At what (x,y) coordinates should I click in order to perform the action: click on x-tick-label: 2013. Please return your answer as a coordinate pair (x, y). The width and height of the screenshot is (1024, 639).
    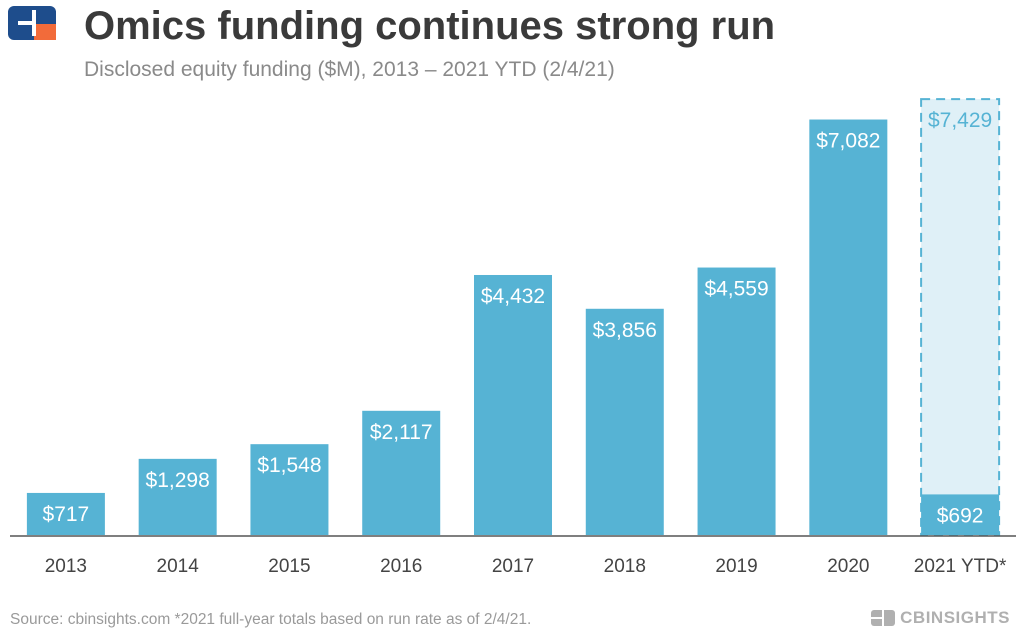
    Looking at the image, I should click on (66, 566).